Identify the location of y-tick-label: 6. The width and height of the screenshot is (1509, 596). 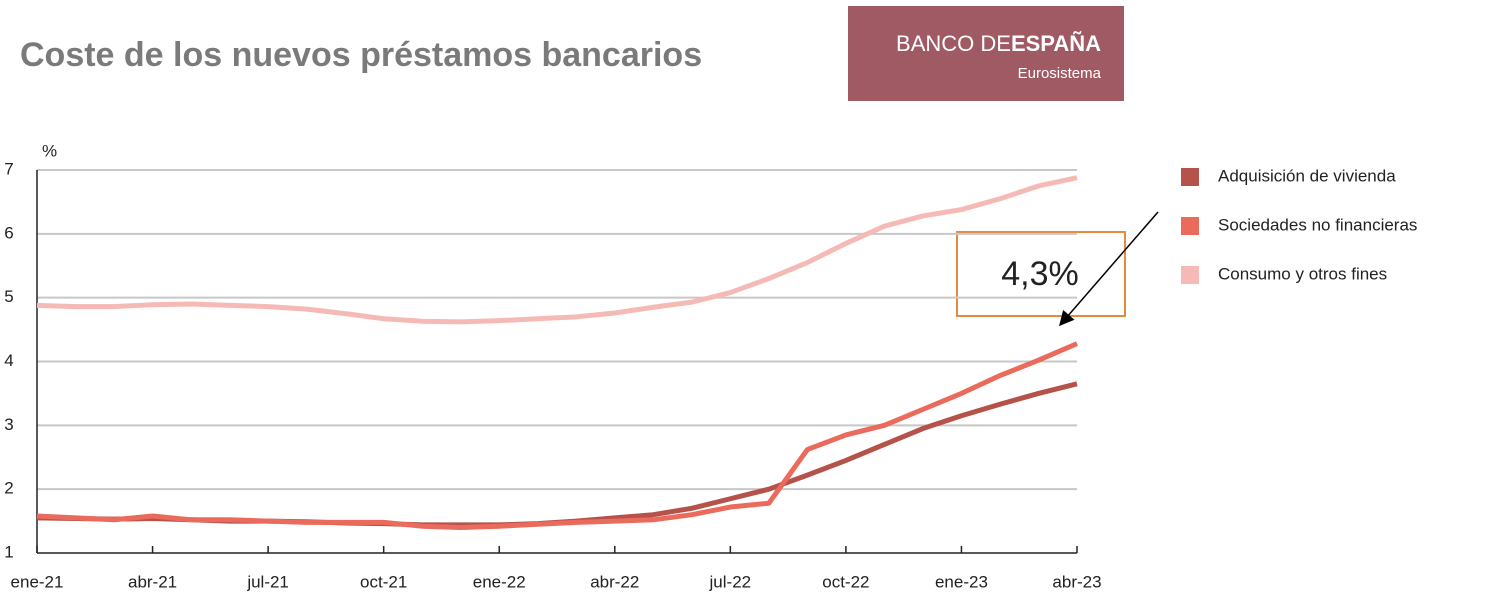
(8, 232).